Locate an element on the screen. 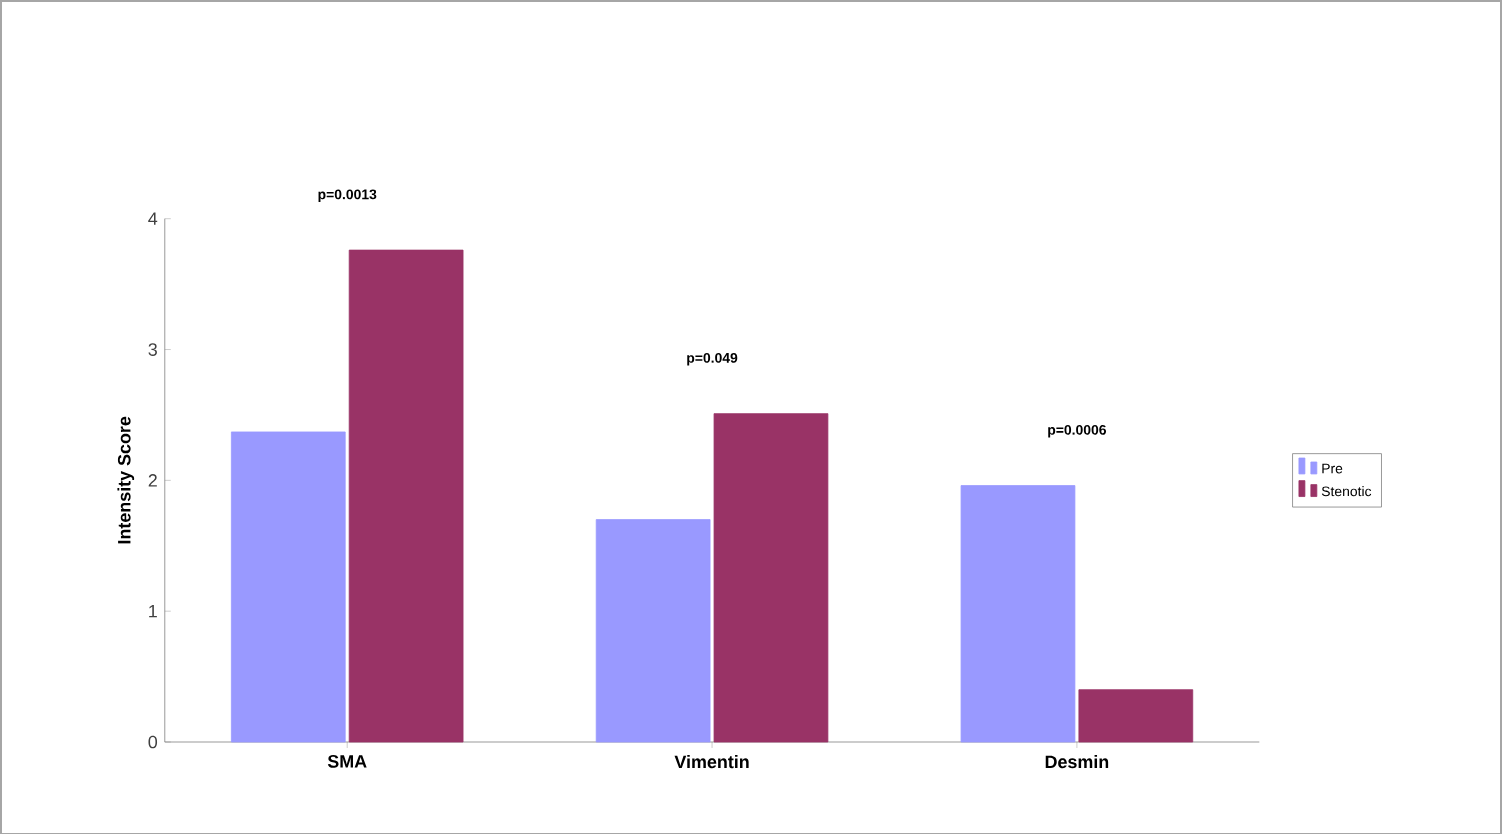 This screenshot has width=1502, height=834. x-tick-label: SMA is located at coordinates (347, 761).